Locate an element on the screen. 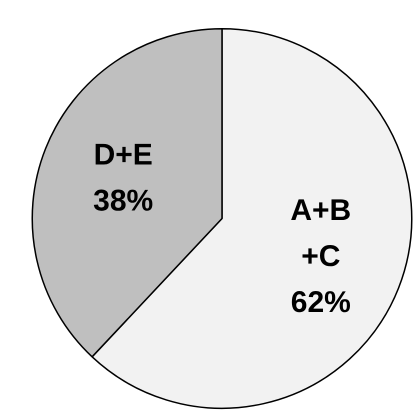  data-label: 62% is located at coordinates (320, 302).